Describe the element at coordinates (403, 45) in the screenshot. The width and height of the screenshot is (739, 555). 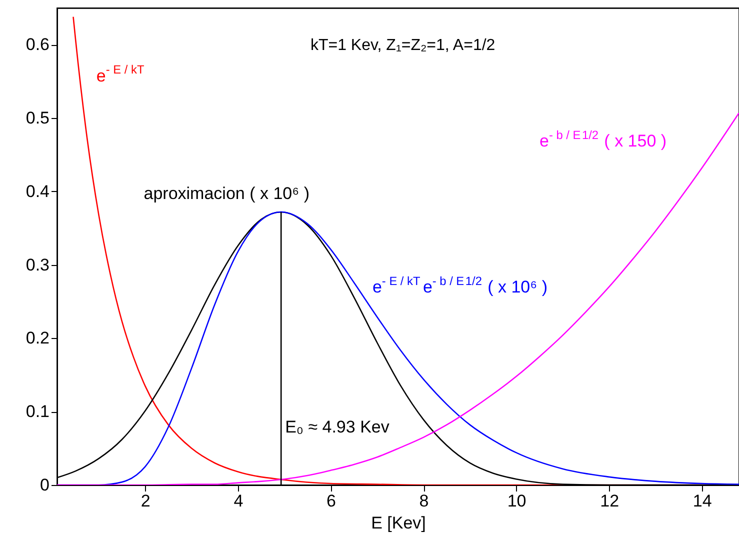
I see `annotation: kT=1 Kev, Z₁=Z₂=1, A=1/2` at that location.